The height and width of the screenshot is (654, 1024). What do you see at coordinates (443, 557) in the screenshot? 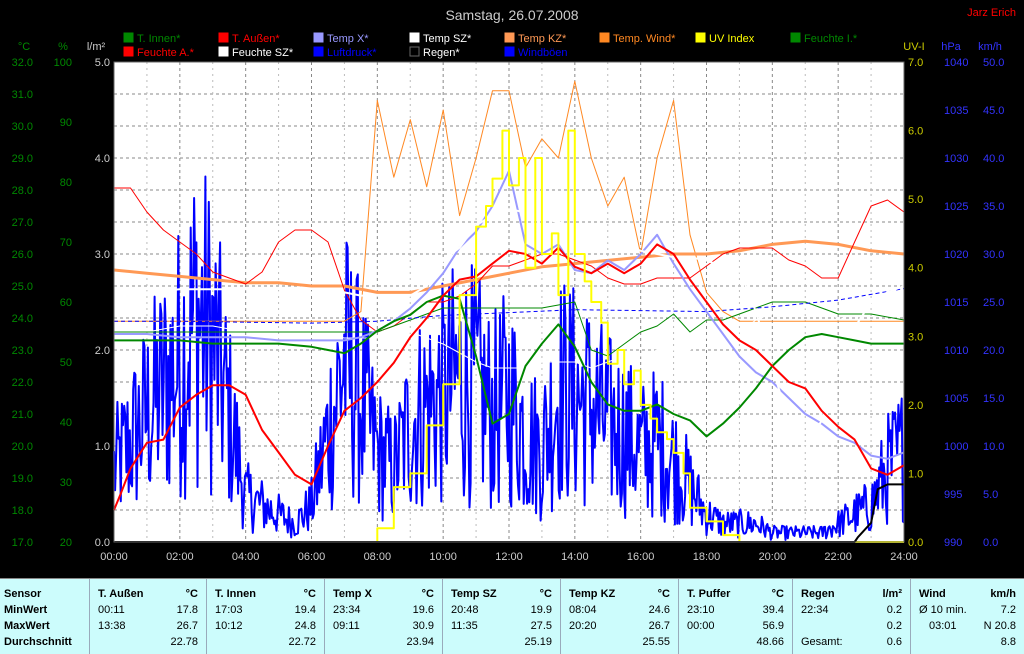
I see `x-tick-label: 10:00` at bounding box center [443, 557].